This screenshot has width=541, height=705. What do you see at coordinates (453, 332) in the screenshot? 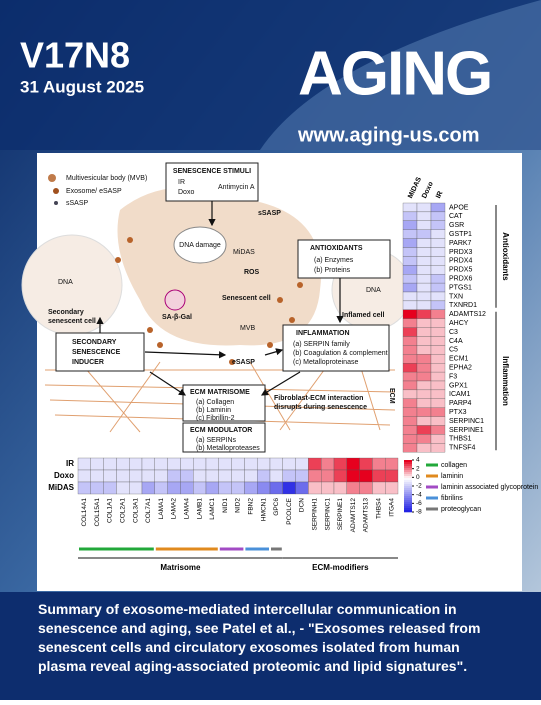
I see `row-label: C3` at bounding box center [453, 332].